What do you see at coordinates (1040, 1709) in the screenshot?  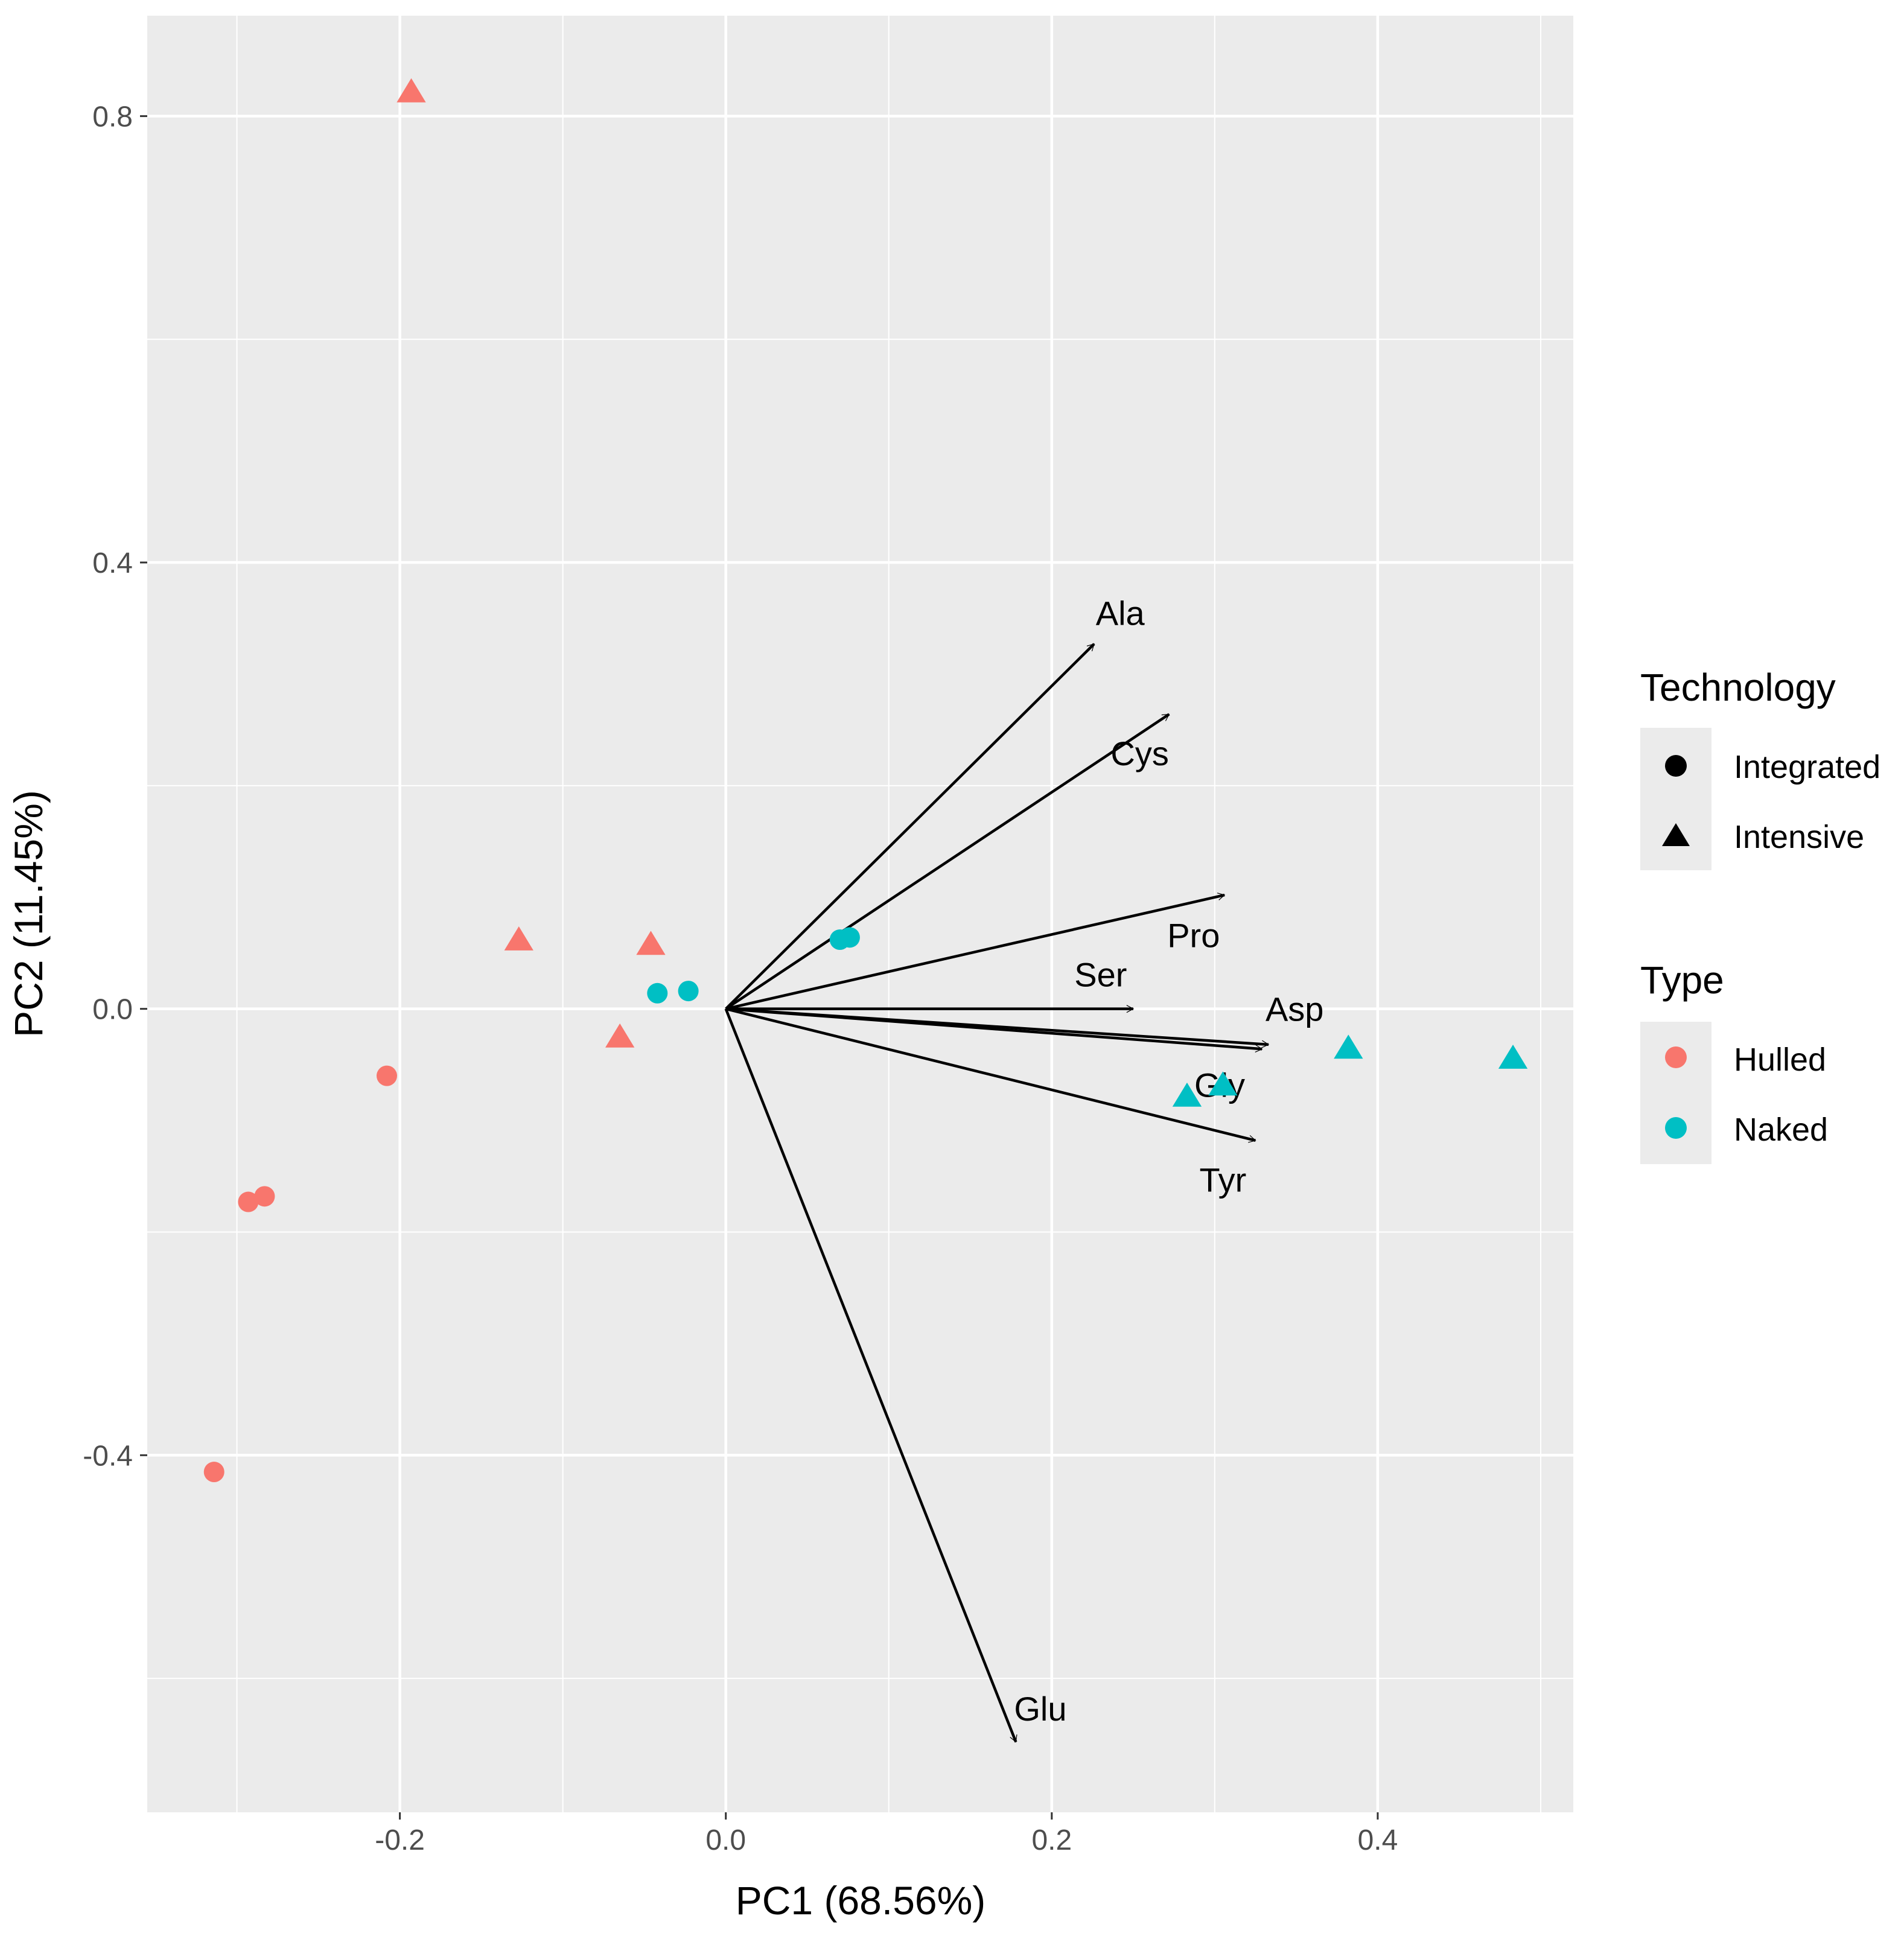 I see `arrow-label-glu: Glu` at bounding box center [1040, 1709].